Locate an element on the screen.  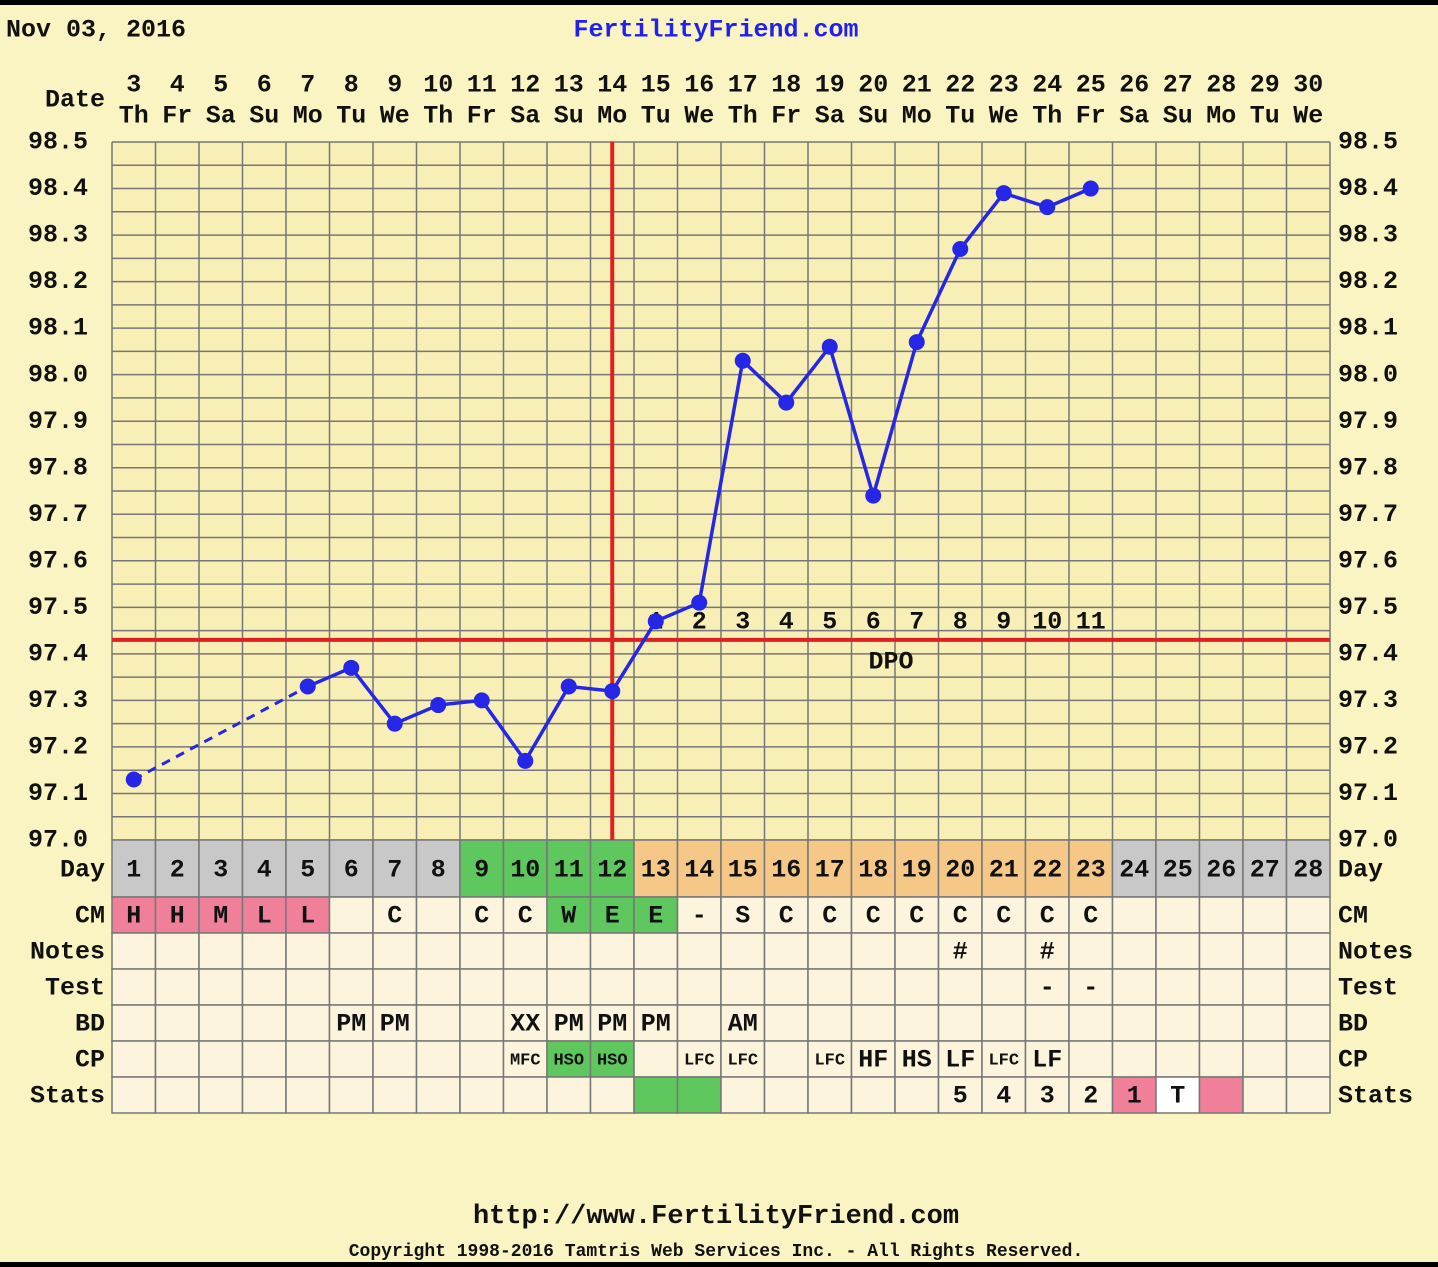
cycle-day: 27 is located at coordinates (1265, 870).